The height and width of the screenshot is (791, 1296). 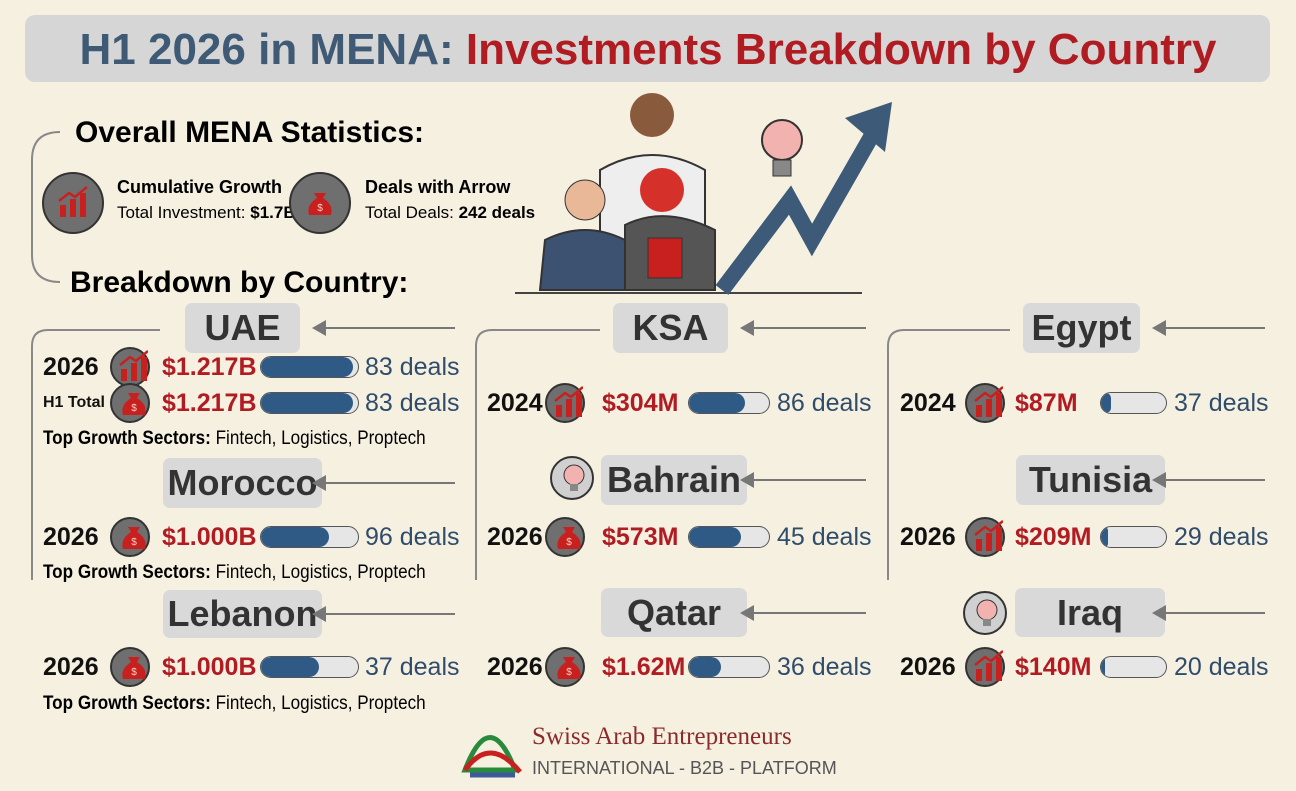 What do you see at coordinates (320, 572) in the screenshot?
I see `sectors-list: Fintech, Logistics, Proptech` at bounding box center [320, 572].